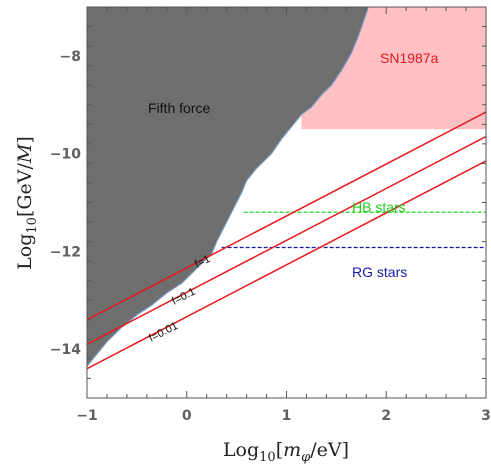 This screenshot has height=466, width=491. I want to click on x-tick-label: 2, so click(386, 416).